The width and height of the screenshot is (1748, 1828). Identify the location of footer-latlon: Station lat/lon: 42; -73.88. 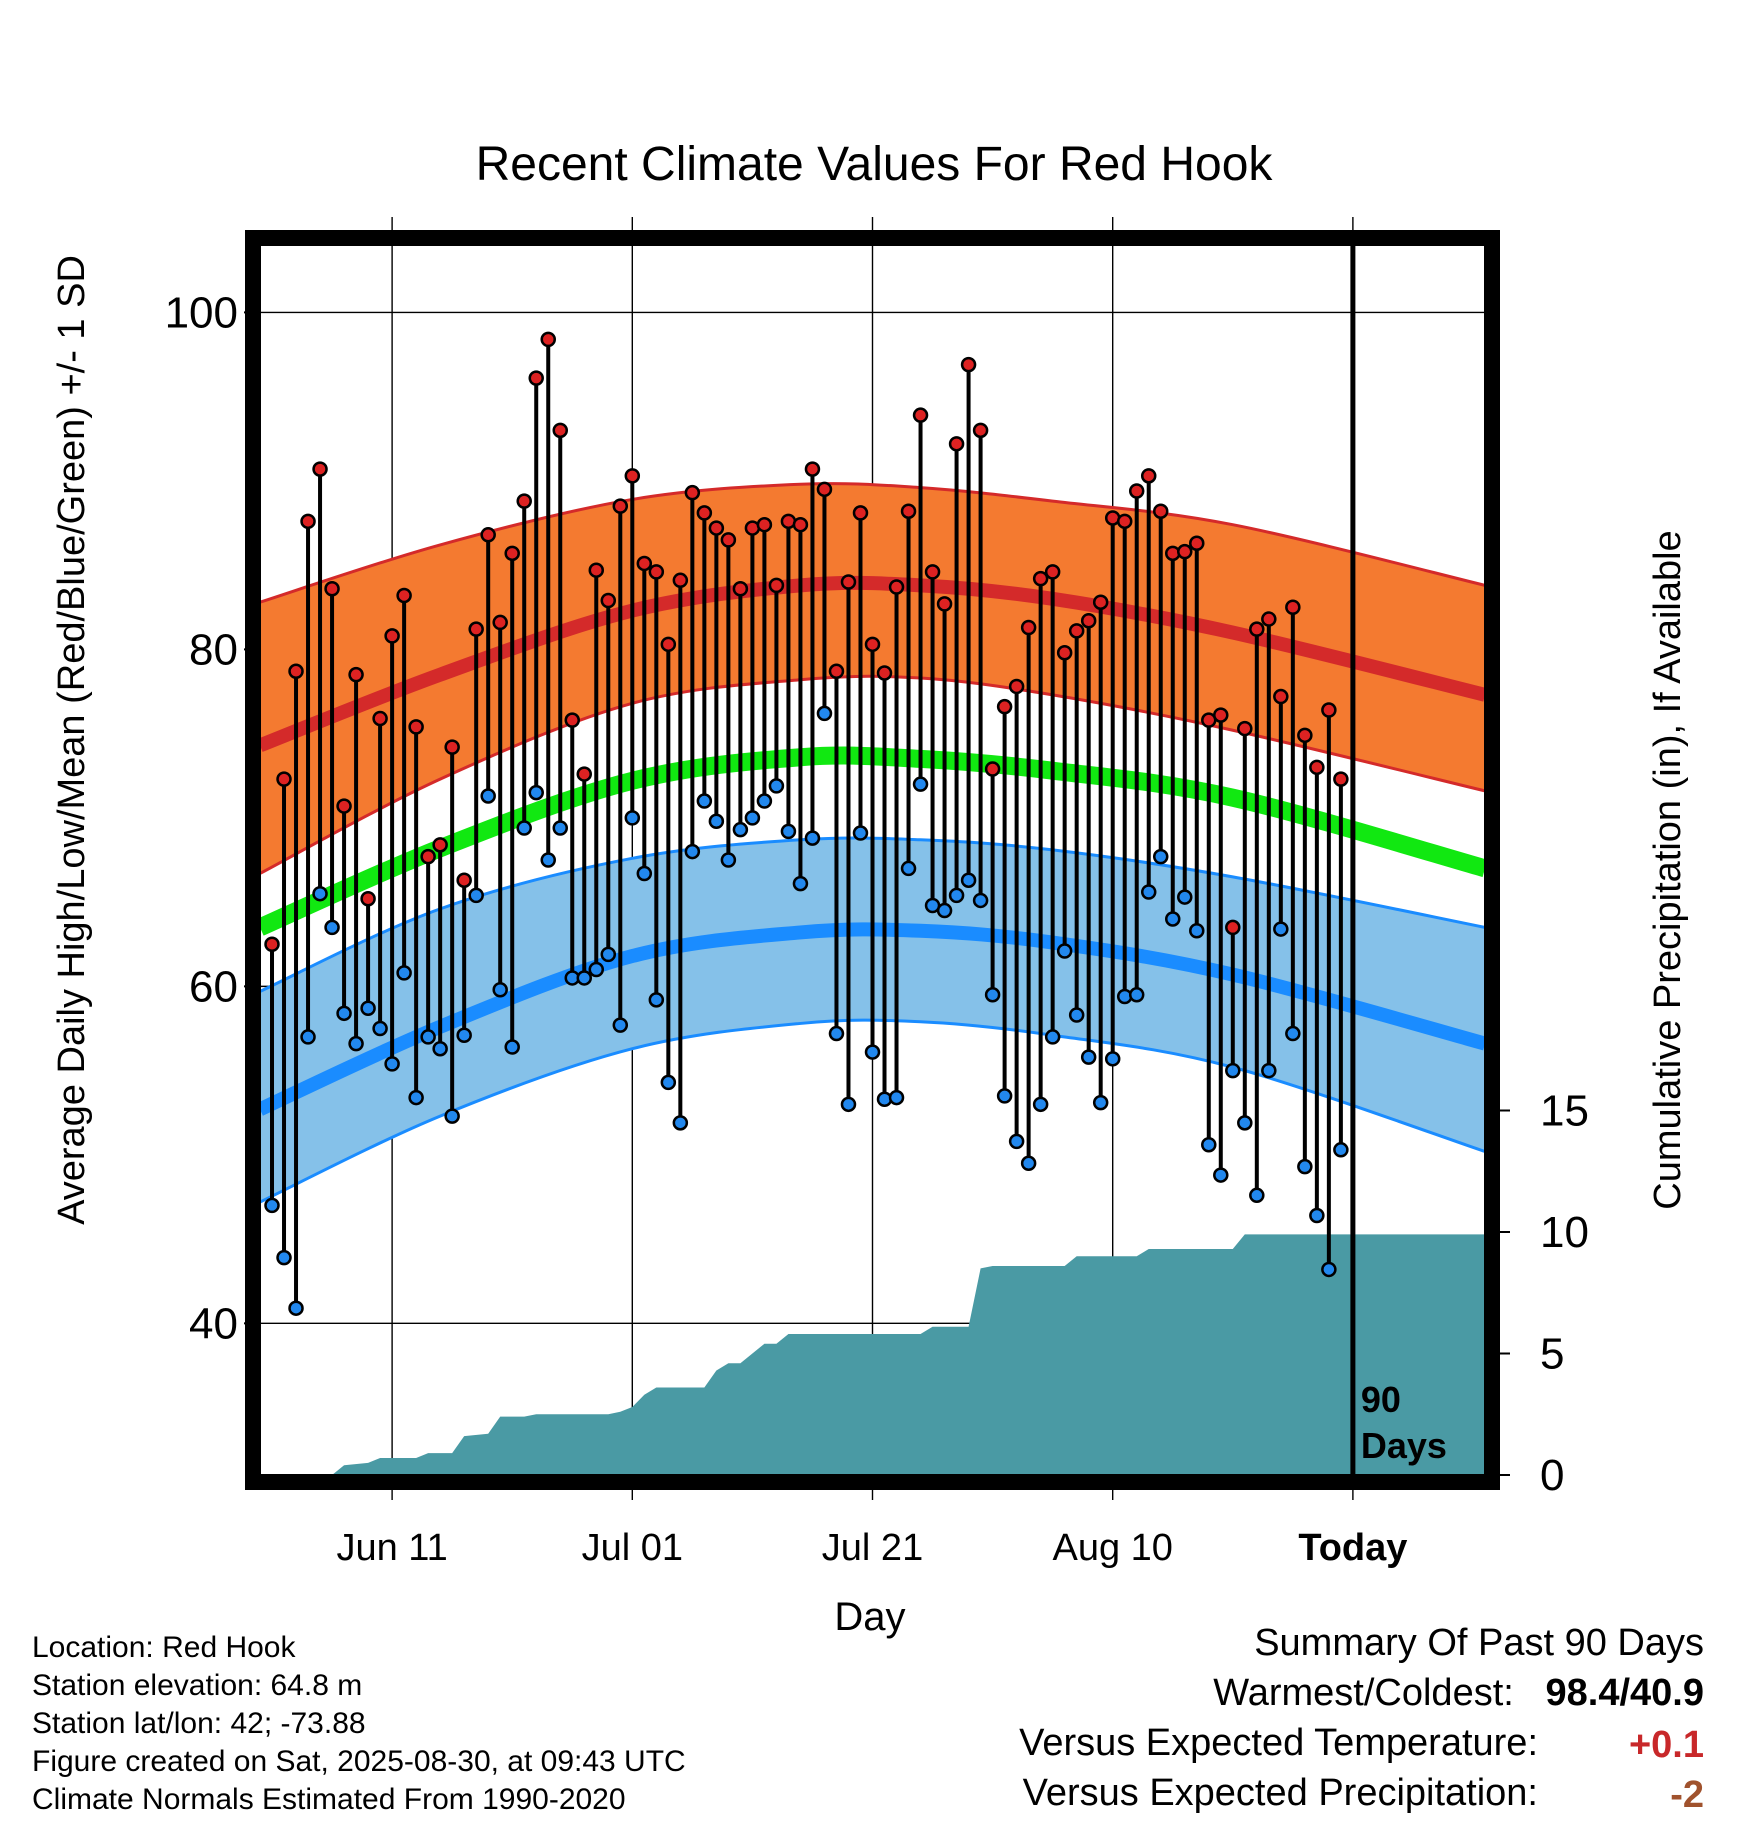
(199, 1723).